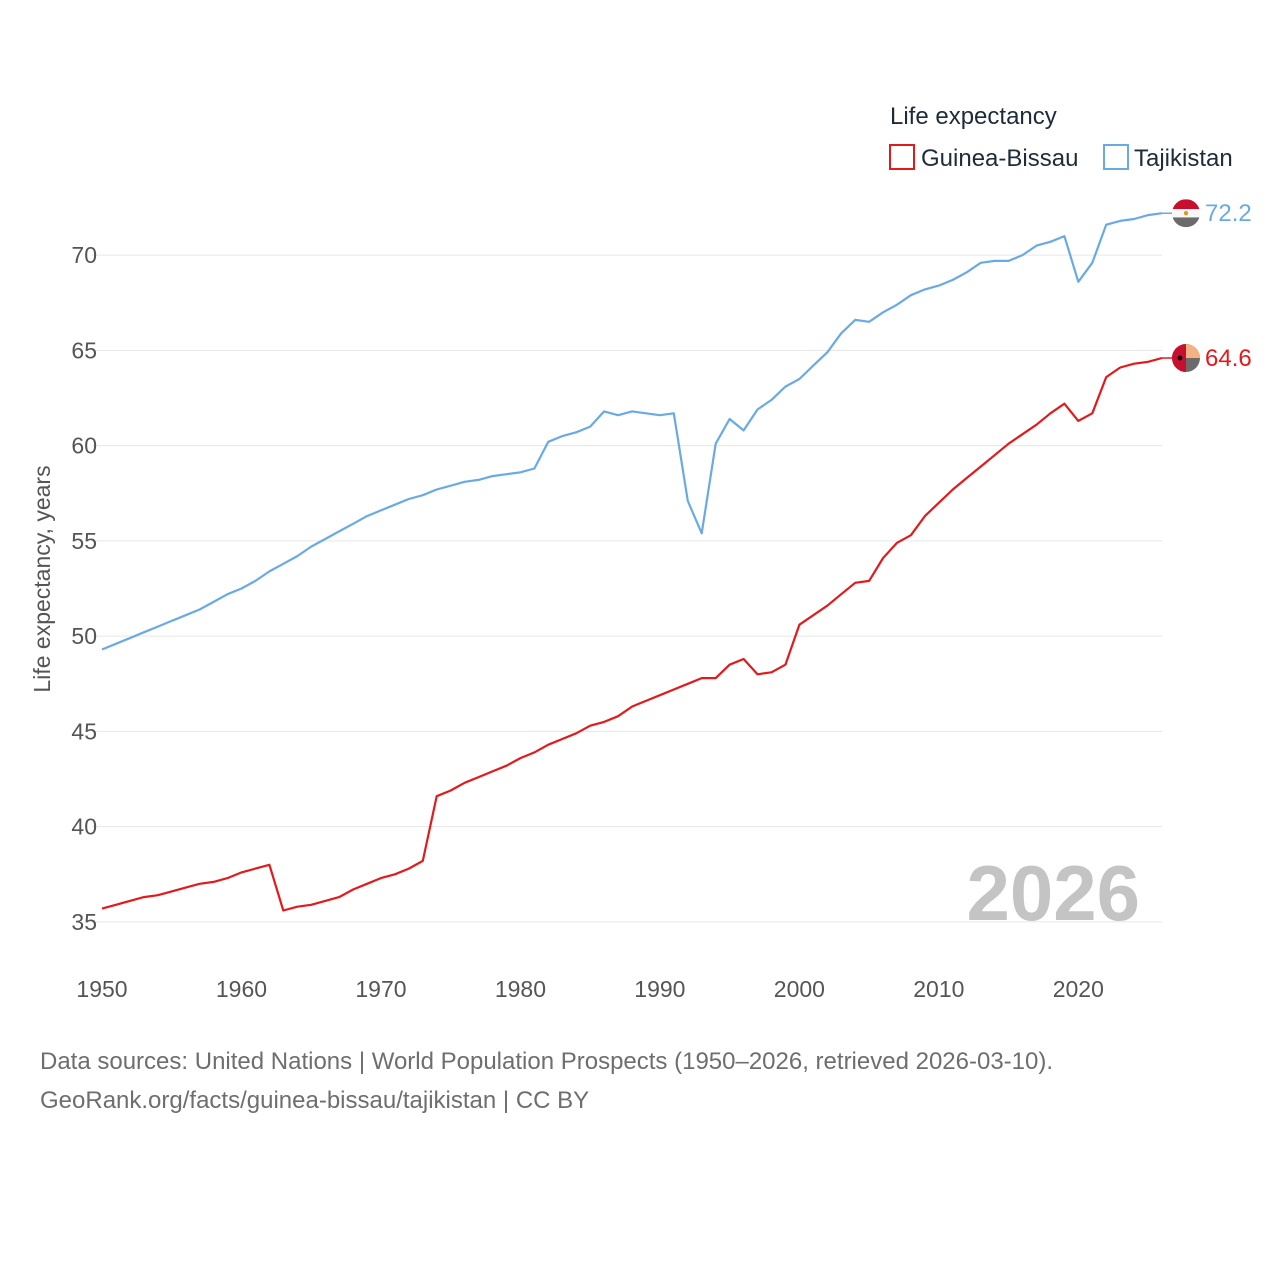 This screenshot has width=1280, height=1280. What do you see at coordinates (1183, 158) in the screenshot?
I see `legend-label-tajikistan: Tajikistan` at bounding box center [1183, 158].